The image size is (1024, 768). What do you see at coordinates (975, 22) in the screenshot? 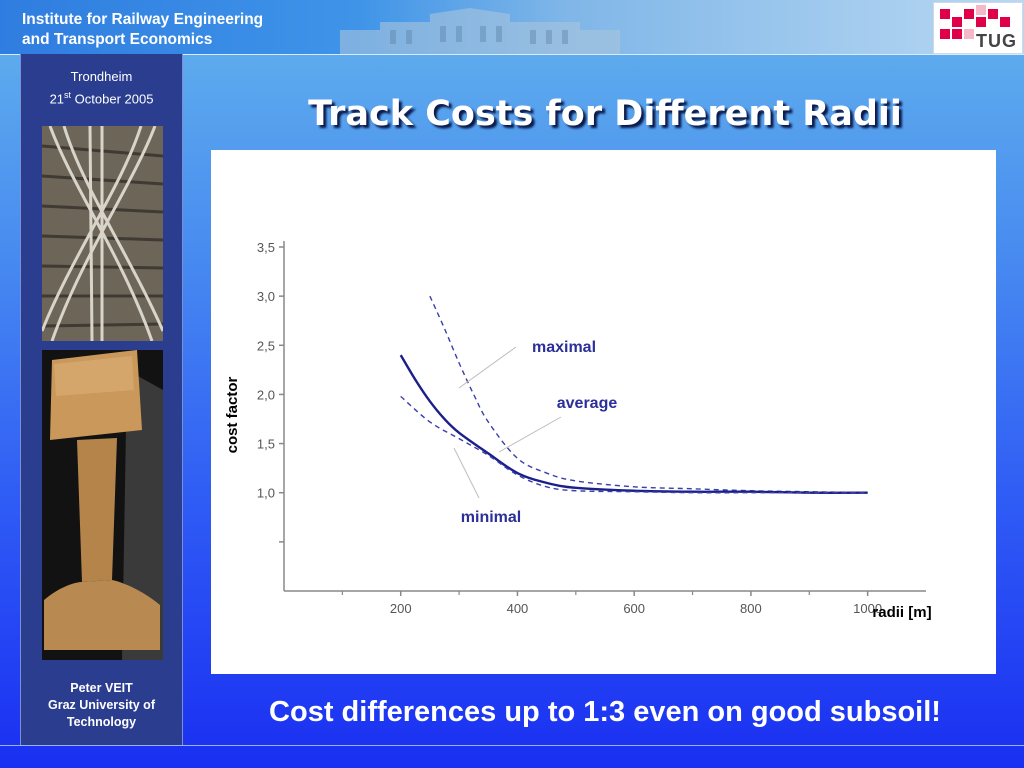
I see `tug-logo-mark` at bounding box center [975, 22].